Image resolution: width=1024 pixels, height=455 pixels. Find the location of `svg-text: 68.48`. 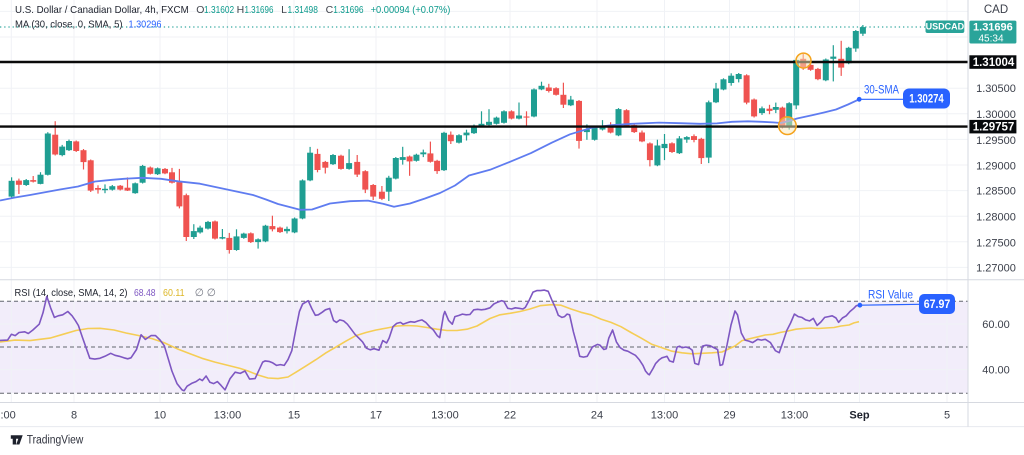

svg-text: 68.48 is located at coordinates (145, 293).